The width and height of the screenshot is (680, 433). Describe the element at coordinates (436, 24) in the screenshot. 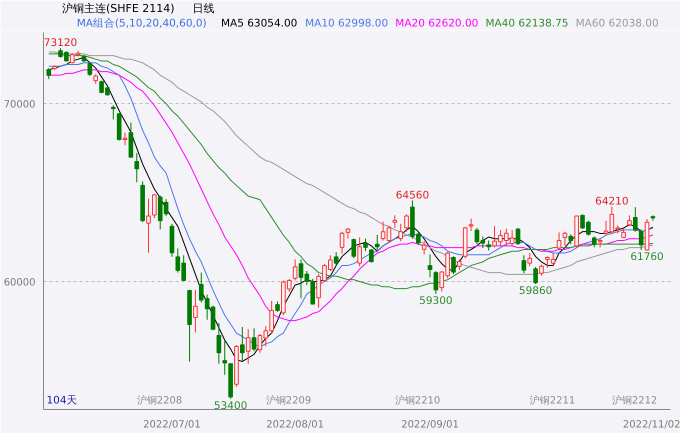

I see `text: MA20 62620.00` at that location.